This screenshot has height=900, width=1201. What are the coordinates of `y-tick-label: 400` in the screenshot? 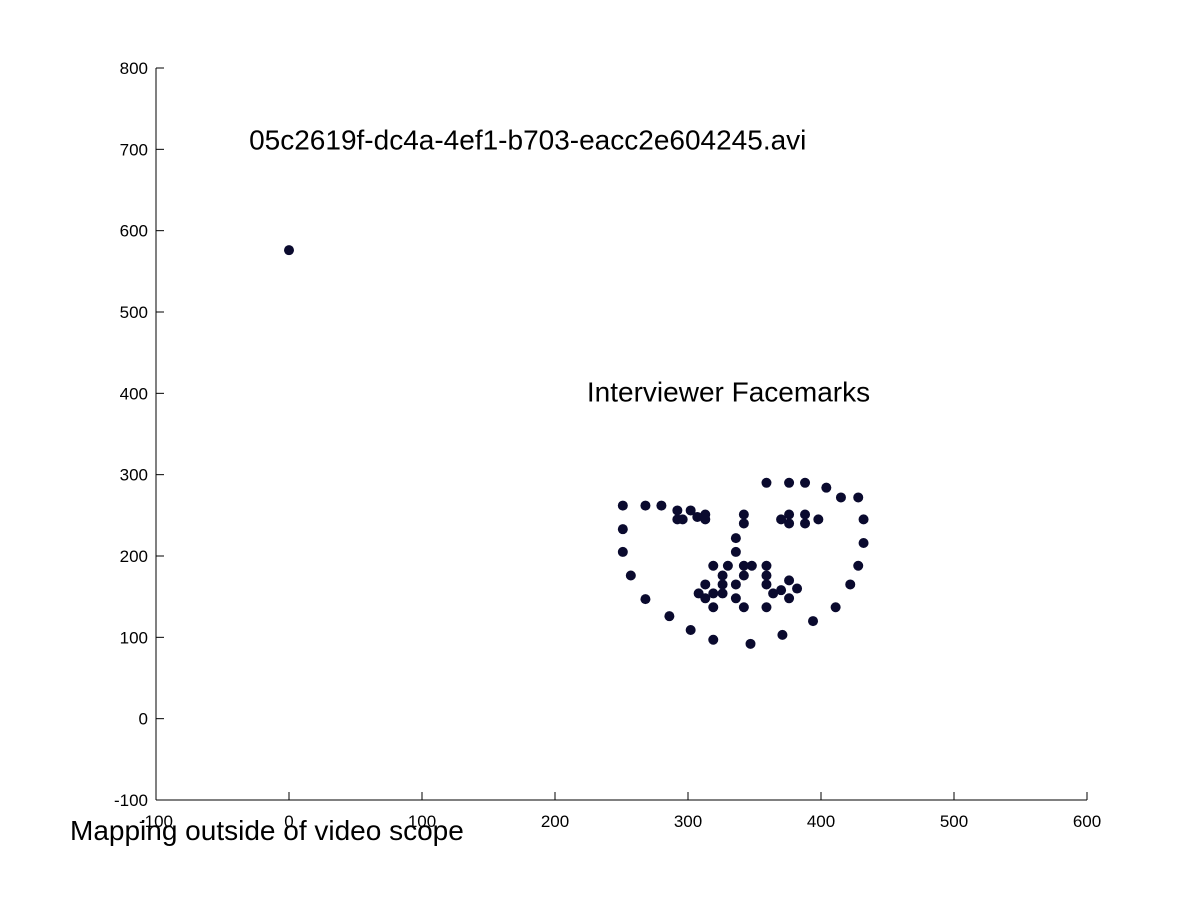 It's located at (134, 393).